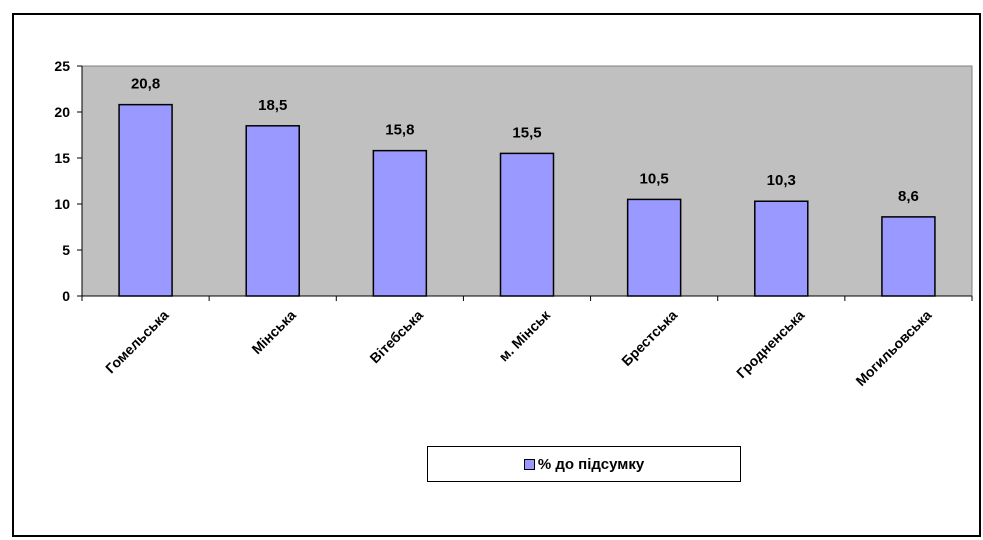  Describe the element at coordinates (272, 105) in the screenshot. I see `data-label: 18,5` at that location.